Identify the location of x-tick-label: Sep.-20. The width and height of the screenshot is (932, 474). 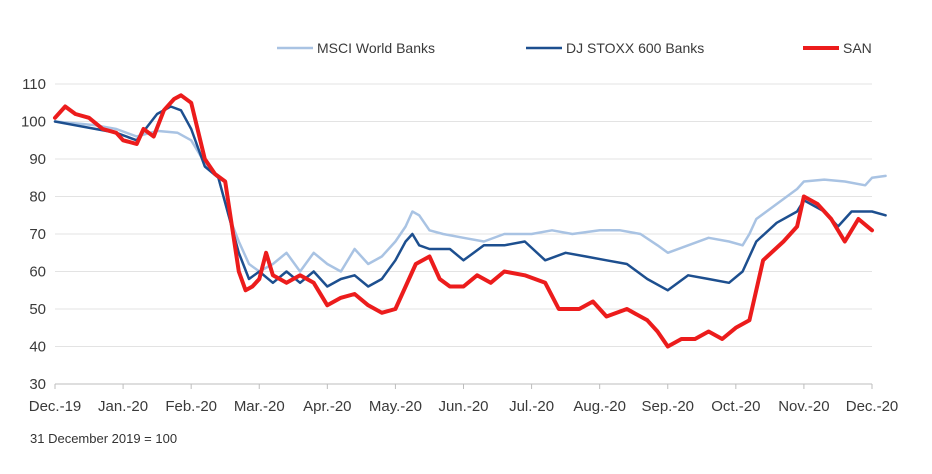
(667, 406).